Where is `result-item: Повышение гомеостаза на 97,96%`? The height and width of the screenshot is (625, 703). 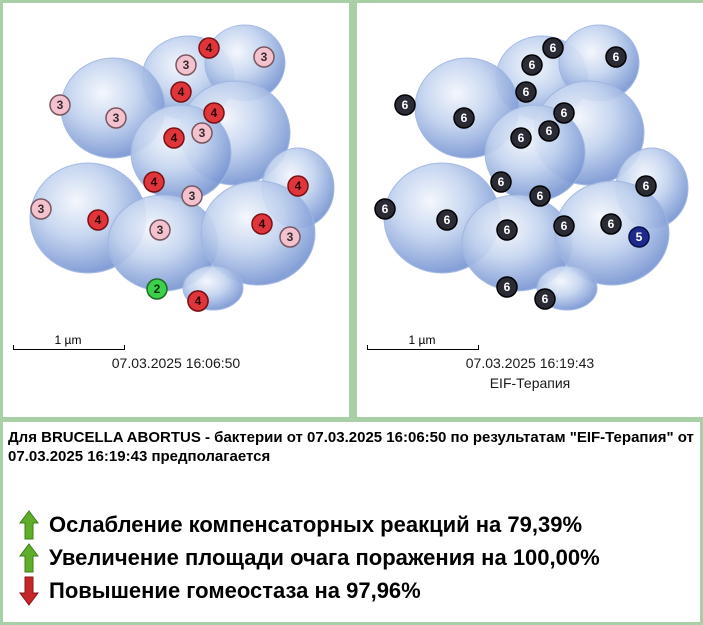 result-item: Повышение гомеостаза на 97,96% is located at coordinates (220, 591).